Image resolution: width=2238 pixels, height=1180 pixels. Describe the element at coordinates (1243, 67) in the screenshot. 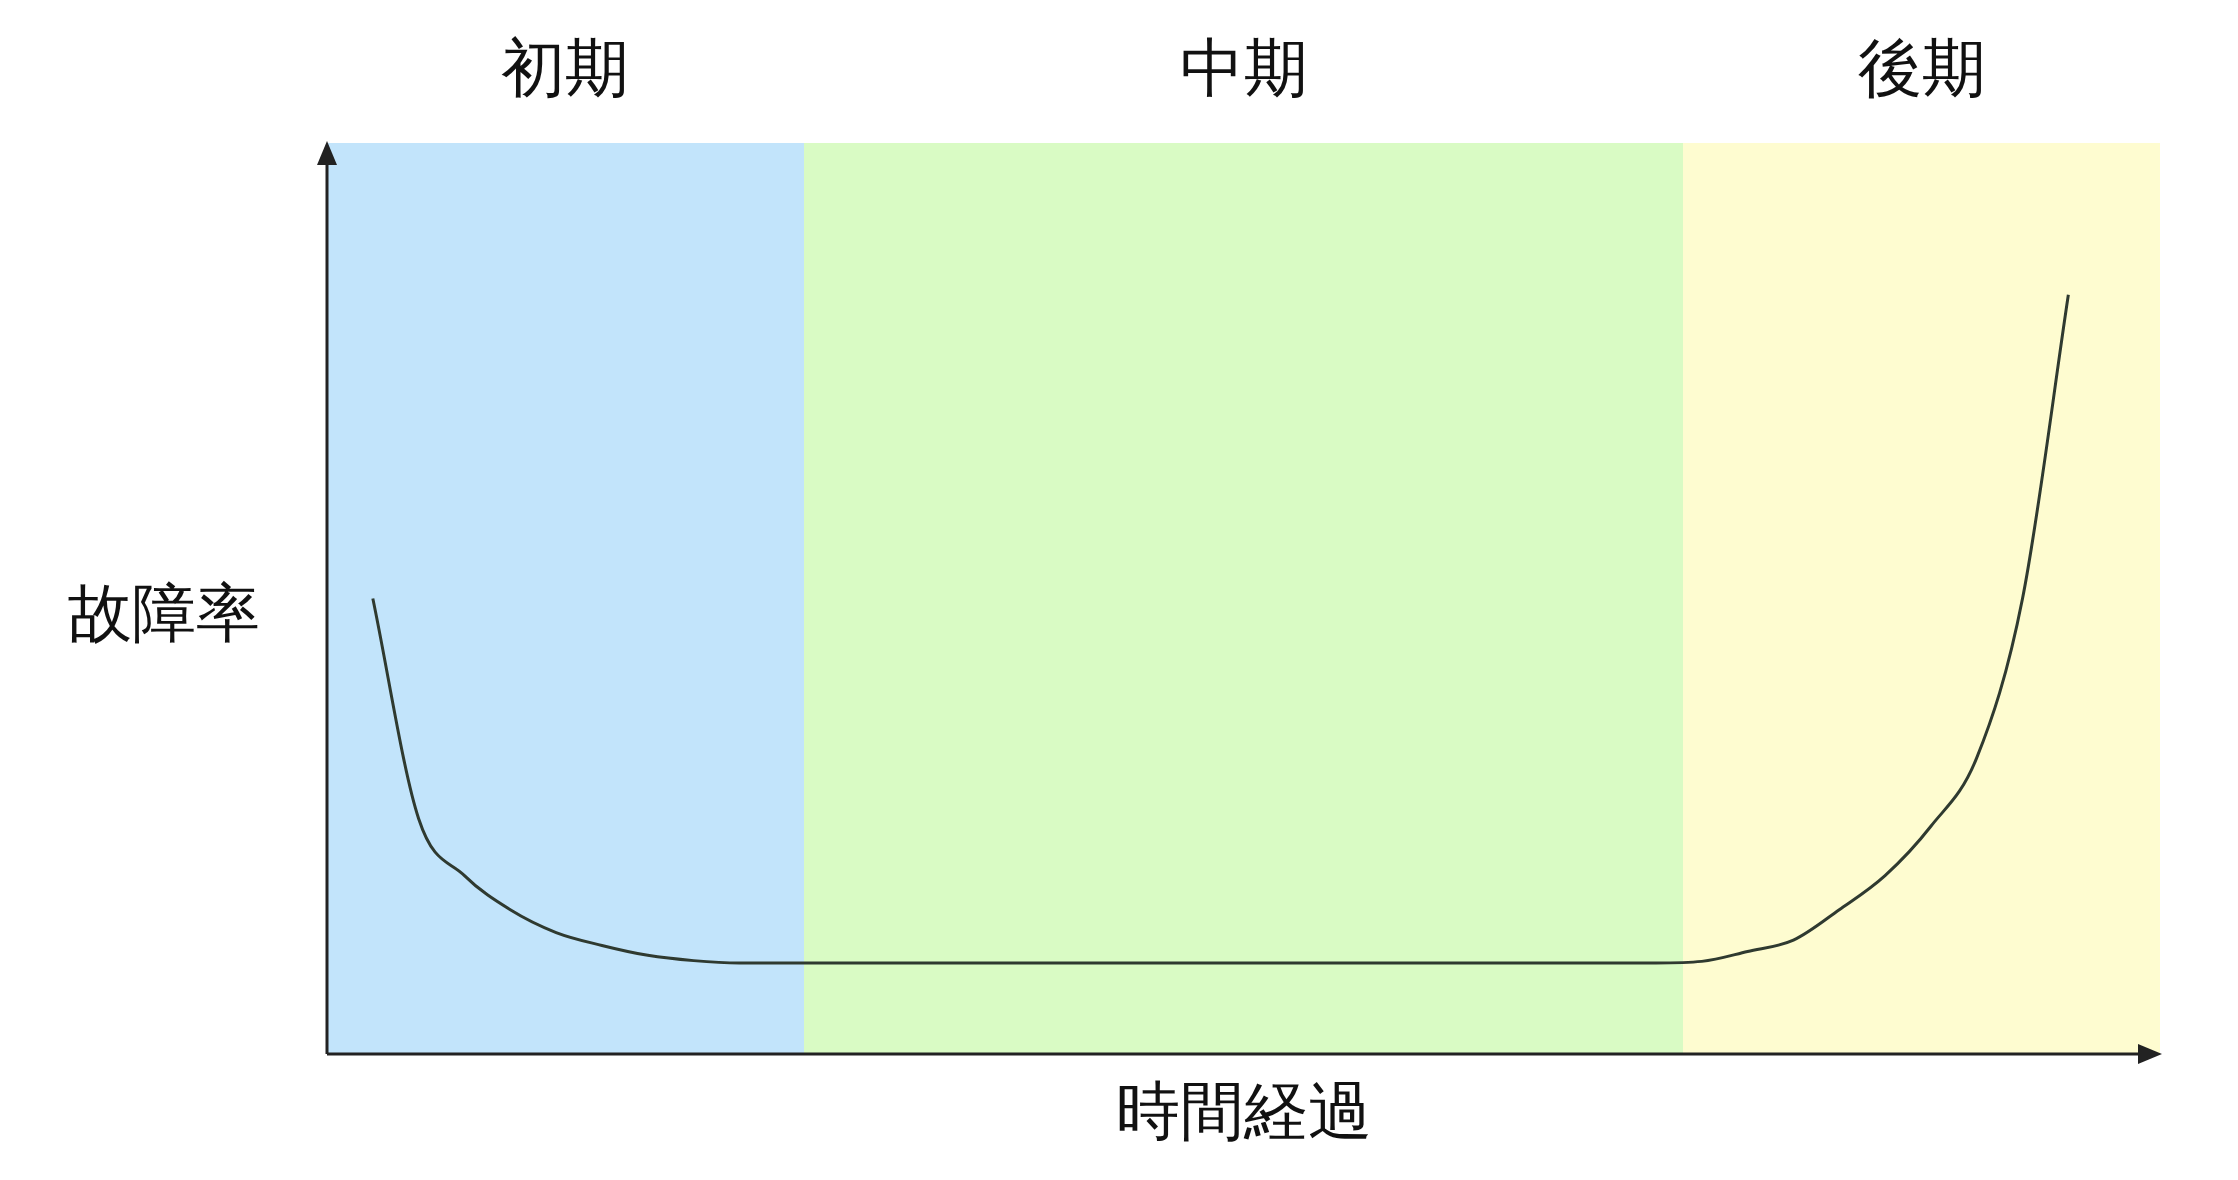

I see `text: 中期` at that location.